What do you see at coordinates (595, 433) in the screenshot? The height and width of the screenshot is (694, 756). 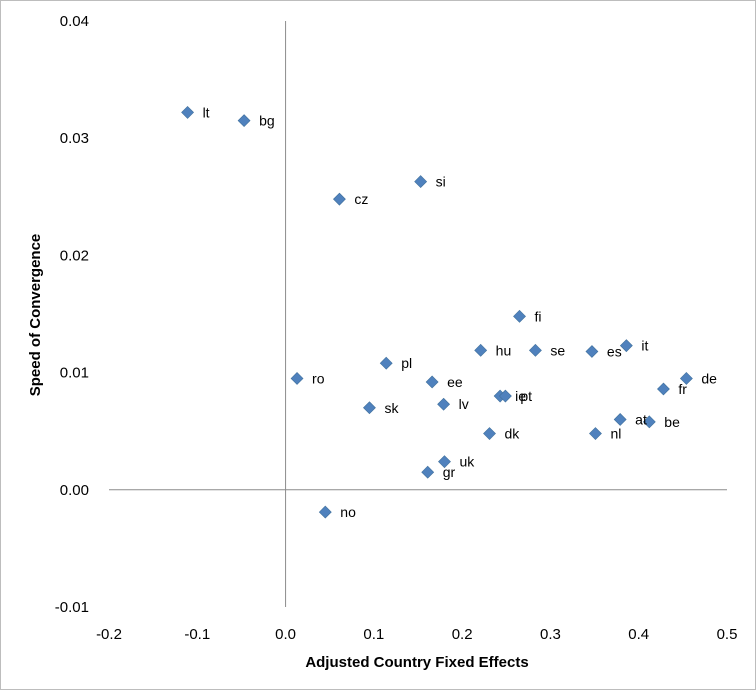 I see `marker-nl` at bounding box center [595, 433].